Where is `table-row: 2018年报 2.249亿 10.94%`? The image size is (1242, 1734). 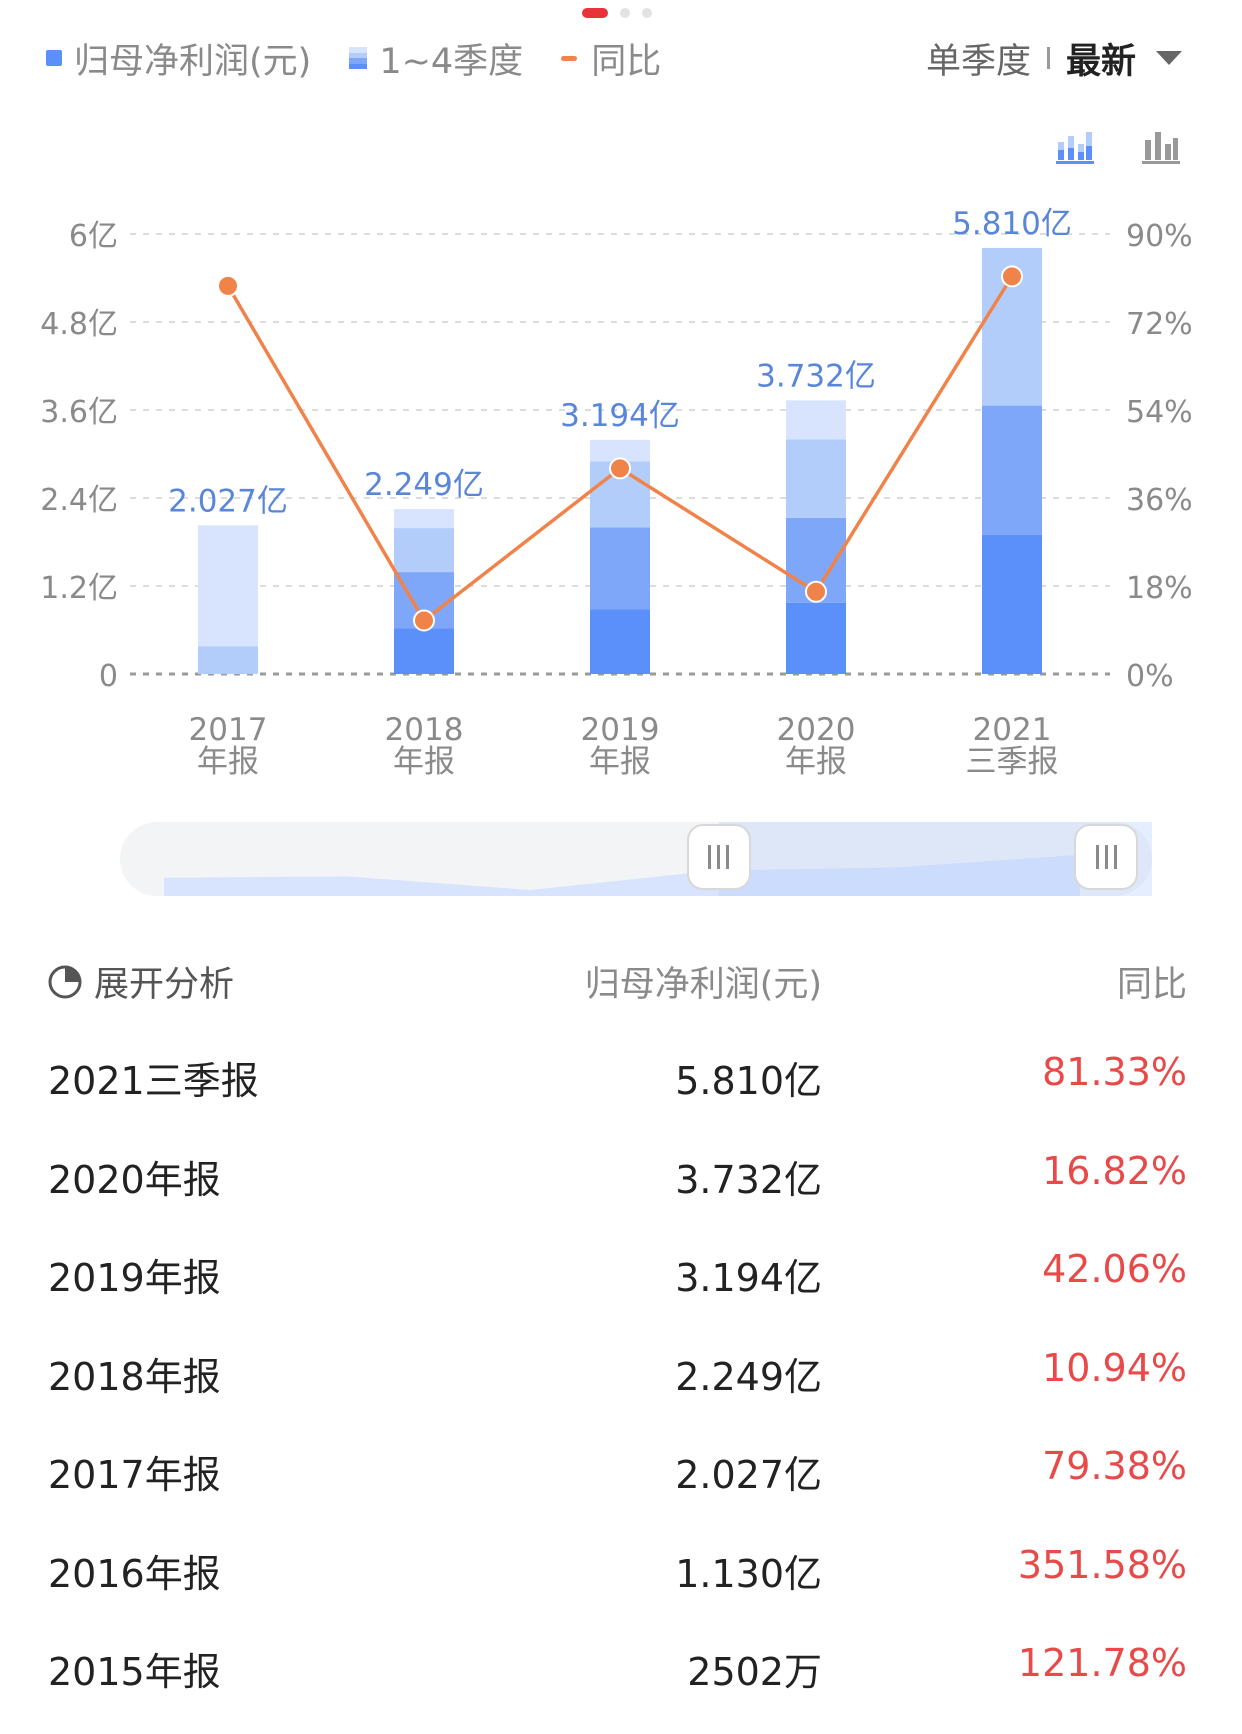
table-row: 2018年报 2.249亿 10.94% is located at coordinates (621, 1375).